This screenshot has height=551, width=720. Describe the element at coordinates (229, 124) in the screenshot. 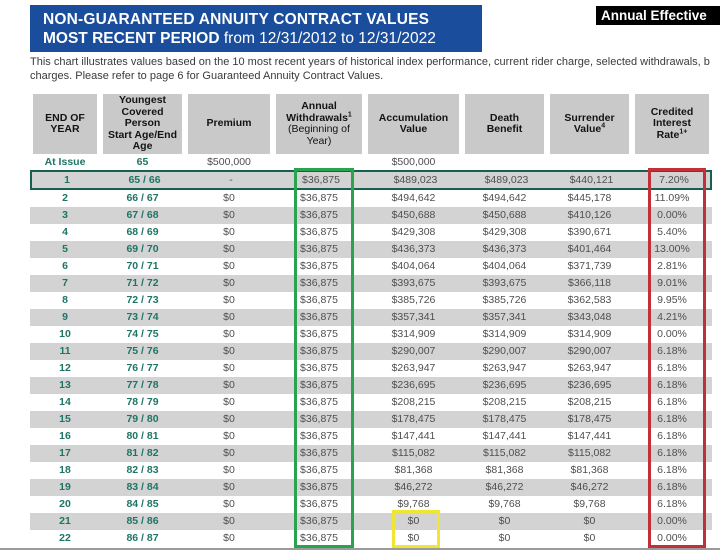

I see `column-header-premium: Premium` at that location.